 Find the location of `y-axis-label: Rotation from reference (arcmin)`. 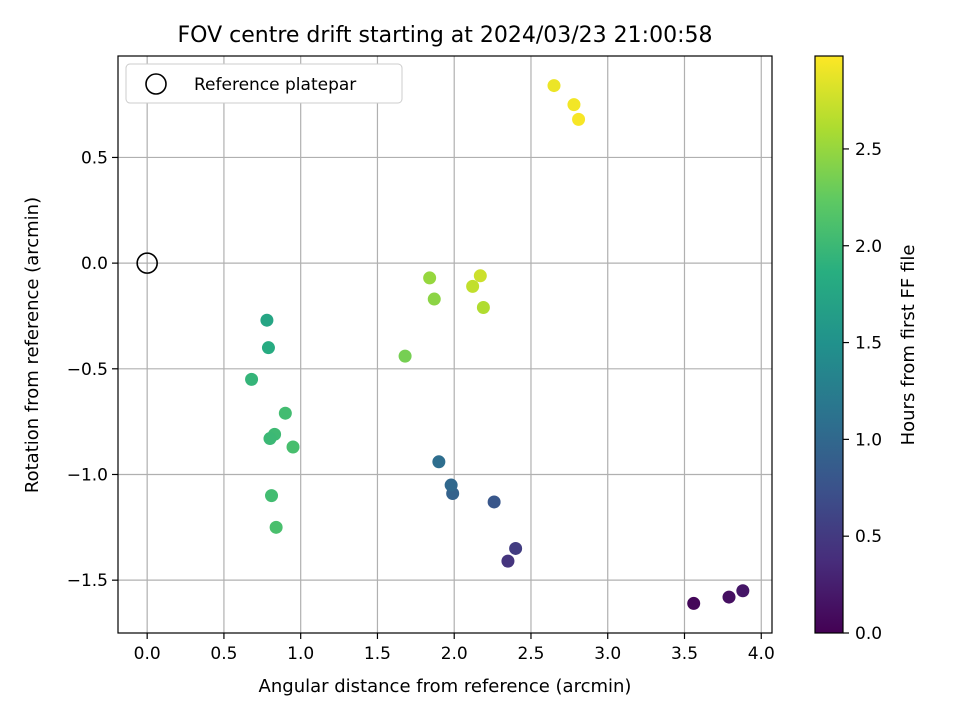

y-axis-label: Rotation from reference (arcmin) is located at coordinates (32, 345).